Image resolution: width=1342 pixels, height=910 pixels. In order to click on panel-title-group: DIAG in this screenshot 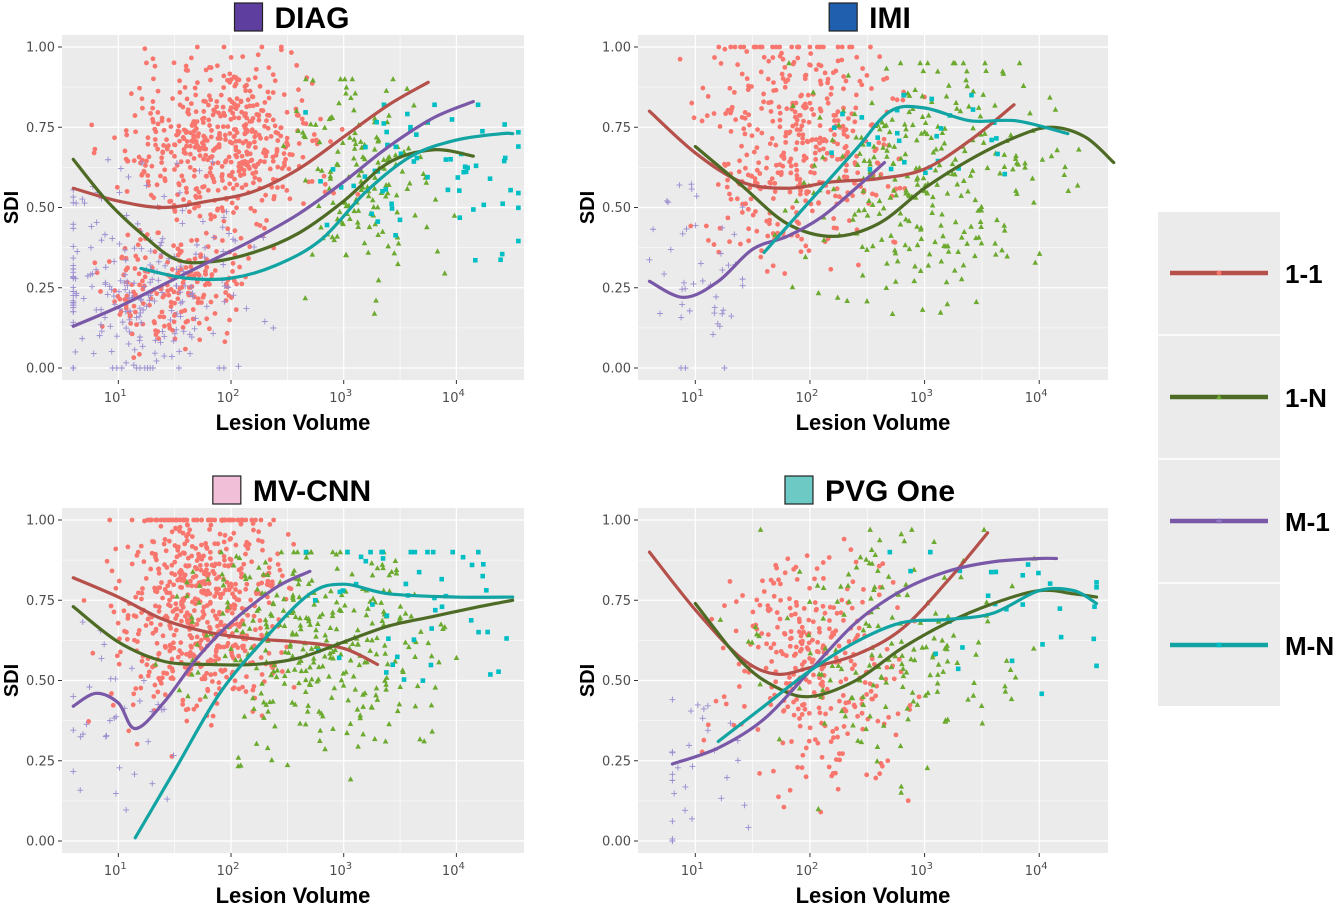, I will do `click(291, 18)`.